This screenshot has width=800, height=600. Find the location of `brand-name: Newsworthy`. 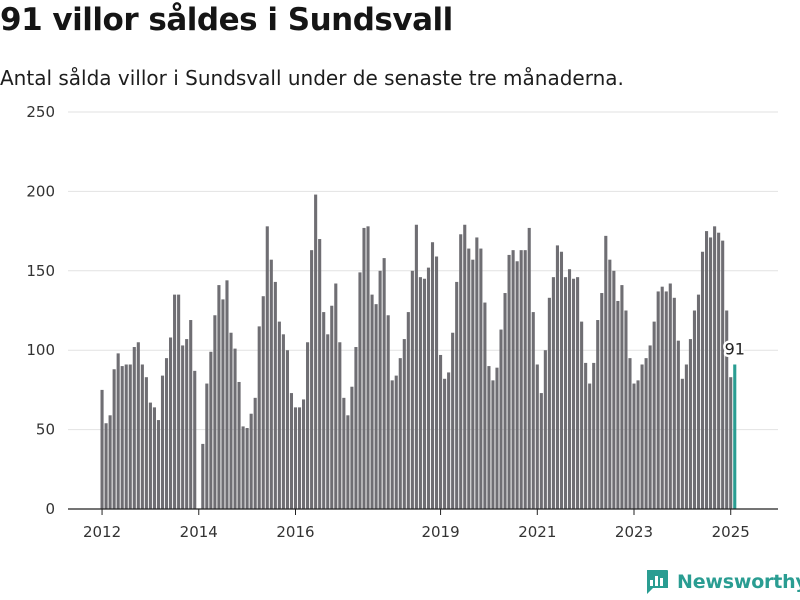

brand-name: Newsworthy is located at coordinates (738, 582).